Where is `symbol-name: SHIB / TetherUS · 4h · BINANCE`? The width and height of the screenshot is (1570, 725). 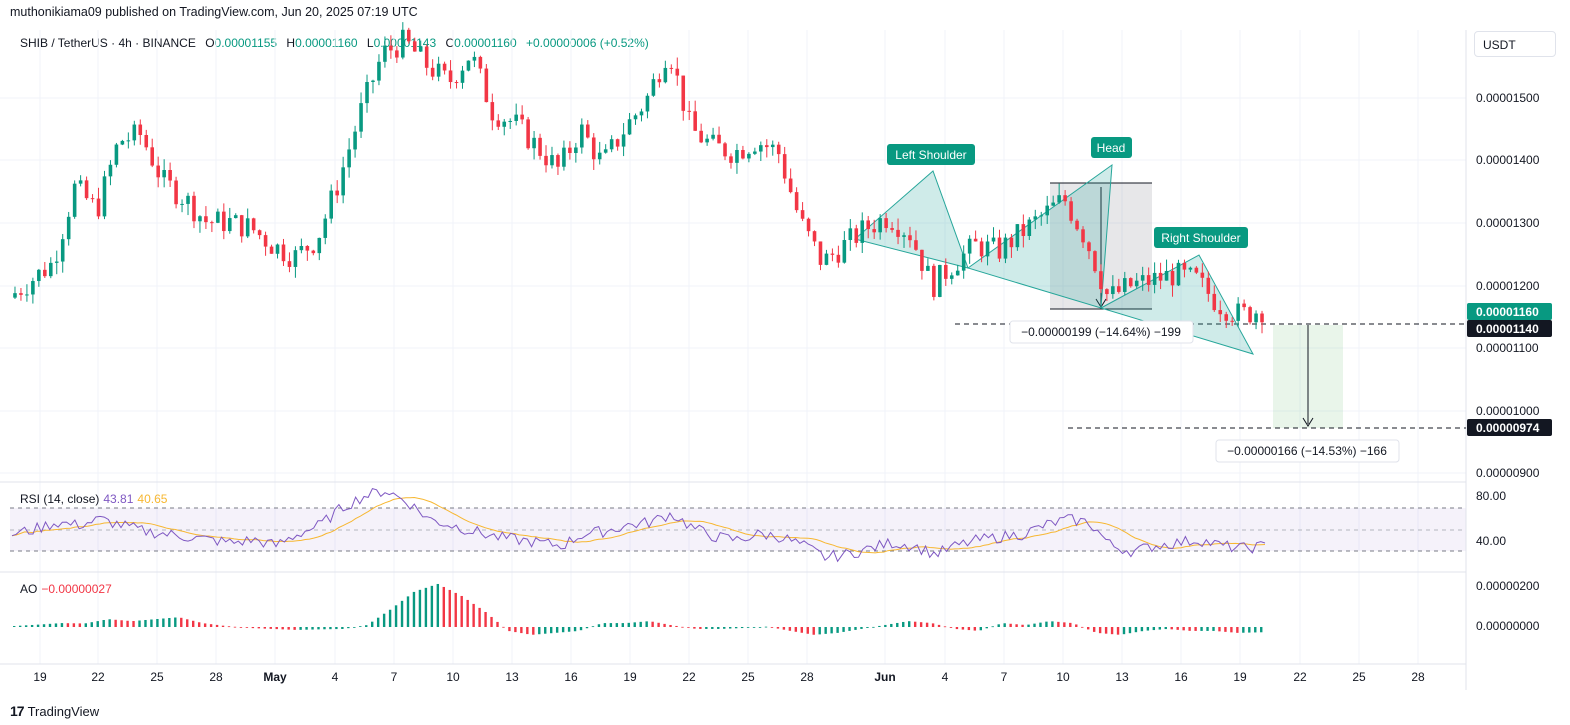 symbol-name: SHIB / TetherUS · 4h · BINANCE is located at coordinates (108, 43).